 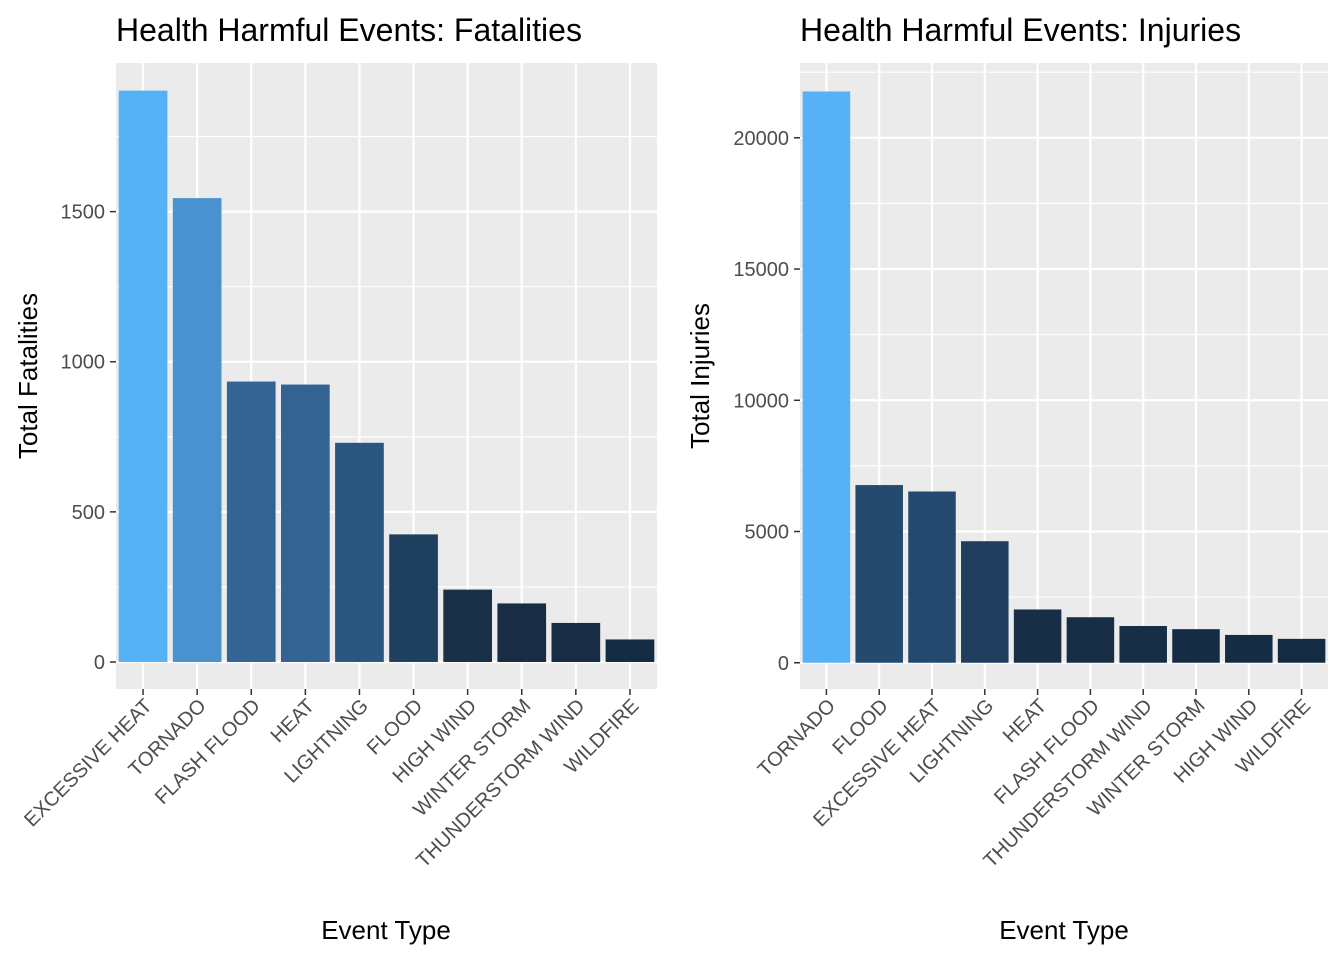 What do you see at coordinates (88, 438) in the screenshot?
I see `fatalities-y-axis: 0 500 1000 1500` at bounding box center [88, 438].